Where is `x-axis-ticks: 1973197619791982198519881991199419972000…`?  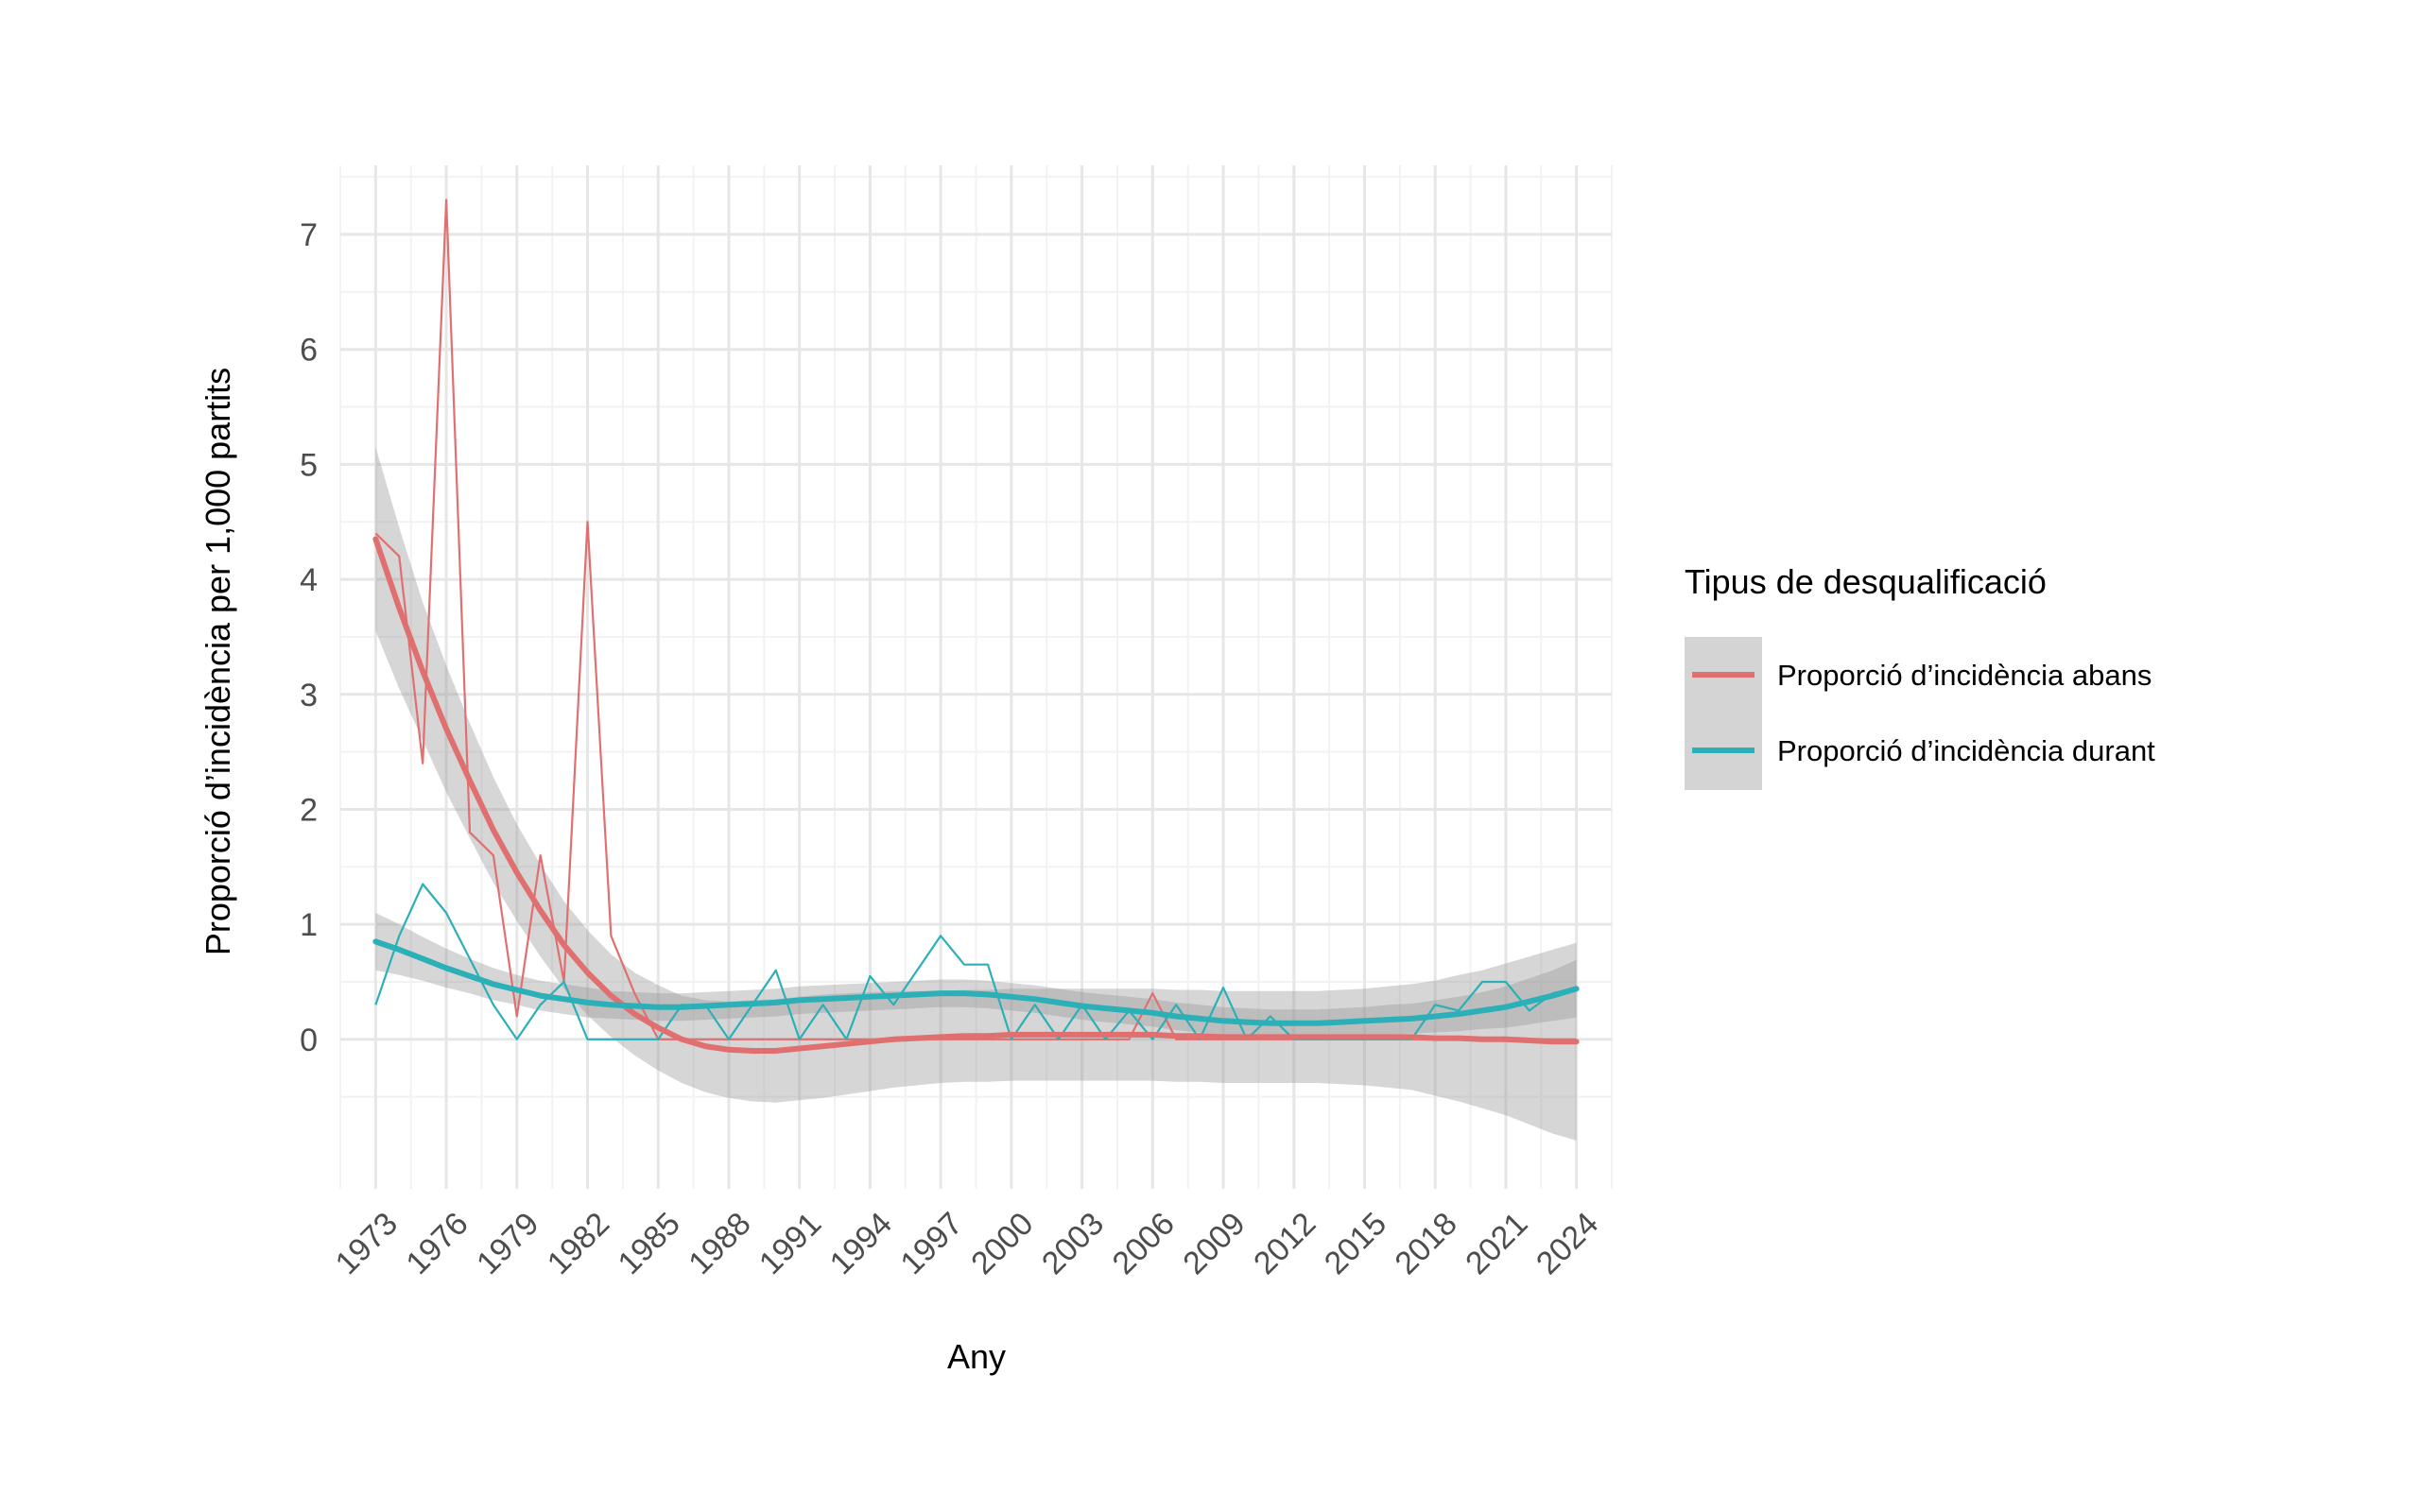
x-axis-ticks: 1973197619791982198519881991199419972000… is located at coordinates (967, 1243).